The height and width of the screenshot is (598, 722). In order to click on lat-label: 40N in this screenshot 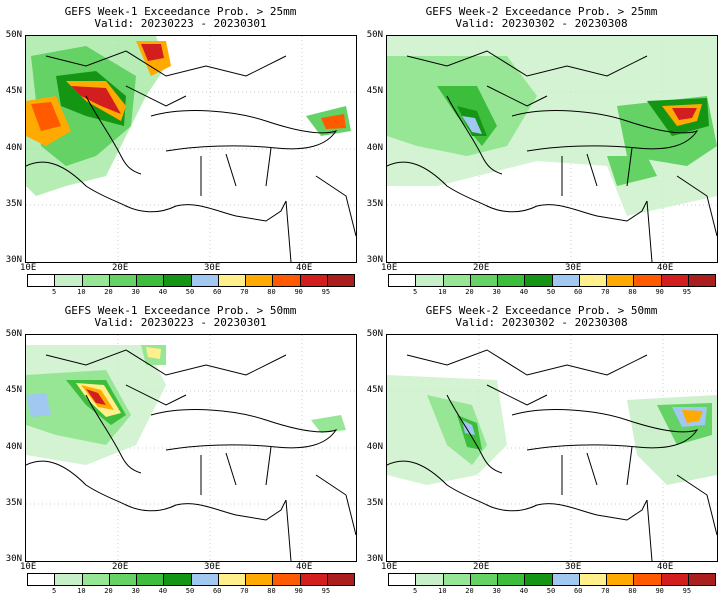, I will do `click(374, 447)`.